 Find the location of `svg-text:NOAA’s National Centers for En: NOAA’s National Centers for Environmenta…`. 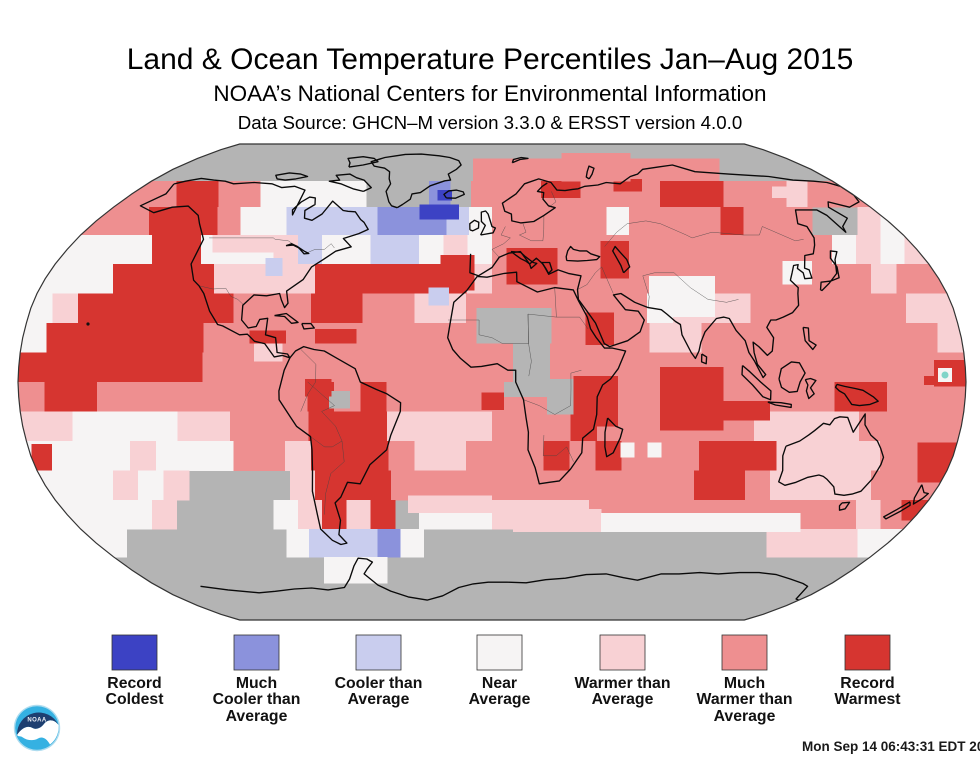

svg-text:NOAA’s National Centers for En: NOAA’s National Centers for Environmenta… is located at coordinates (489, 93).